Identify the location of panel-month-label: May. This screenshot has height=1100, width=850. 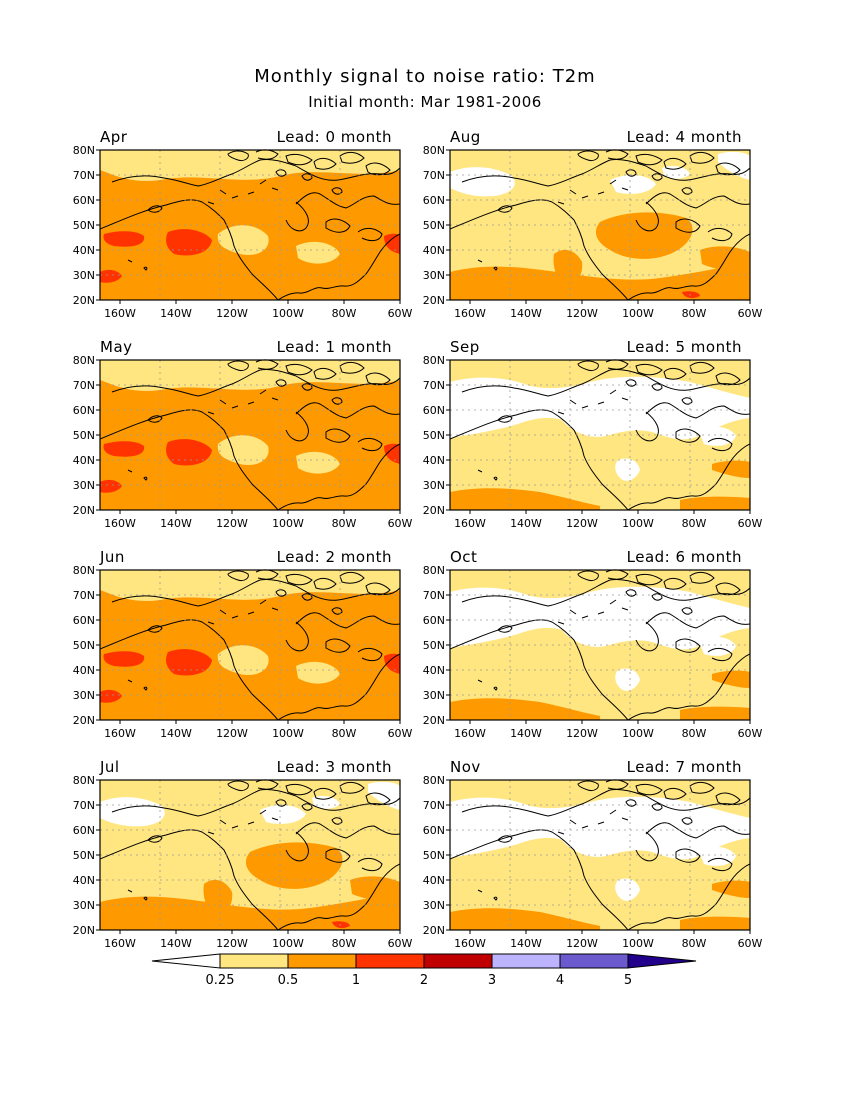
(116, 347).